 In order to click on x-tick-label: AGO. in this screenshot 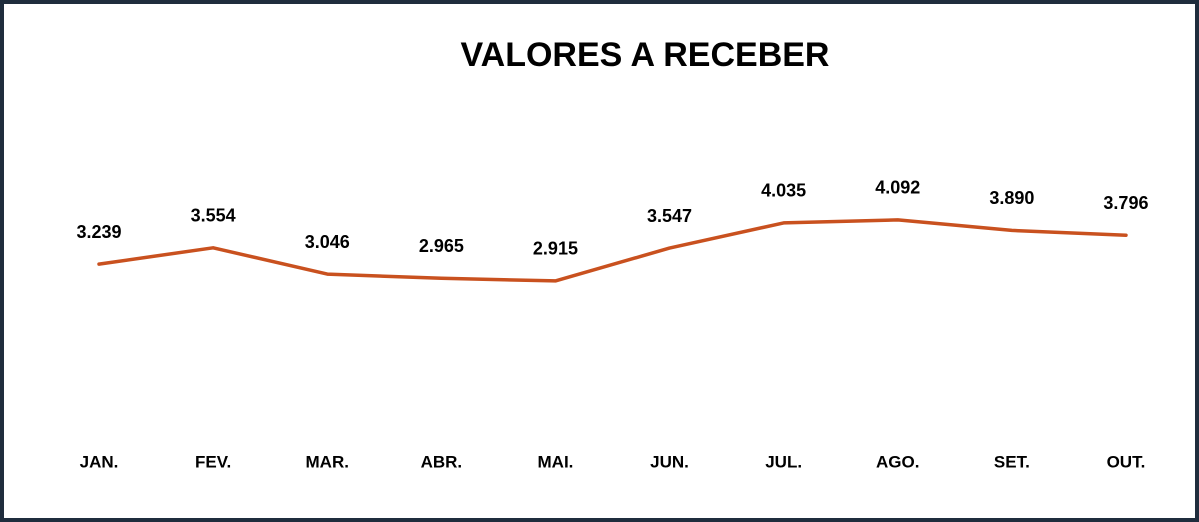, I will do `click(897, 461)`.